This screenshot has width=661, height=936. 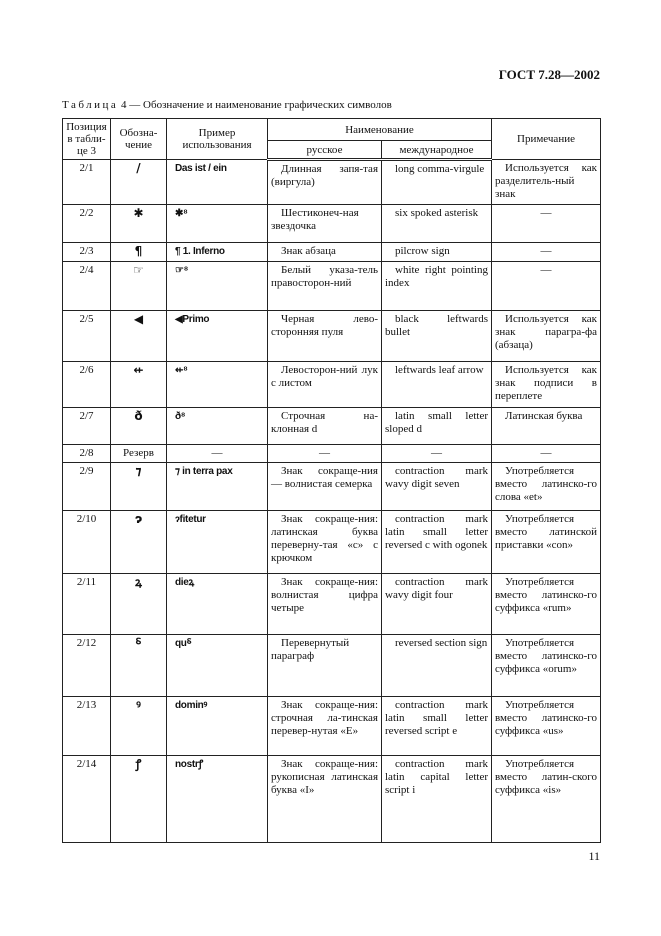 What do you see at coordinates (436, 286) in the screenshot?
I see `cell-international: white right pointing index` at bounding box center [436, 286].